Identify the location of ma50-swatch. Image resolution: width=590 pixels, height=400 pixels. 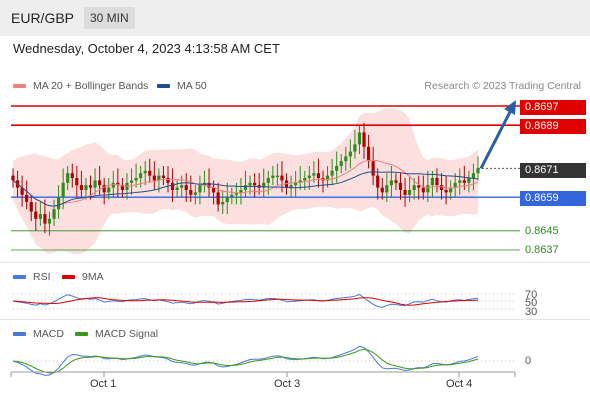
(163, 86).